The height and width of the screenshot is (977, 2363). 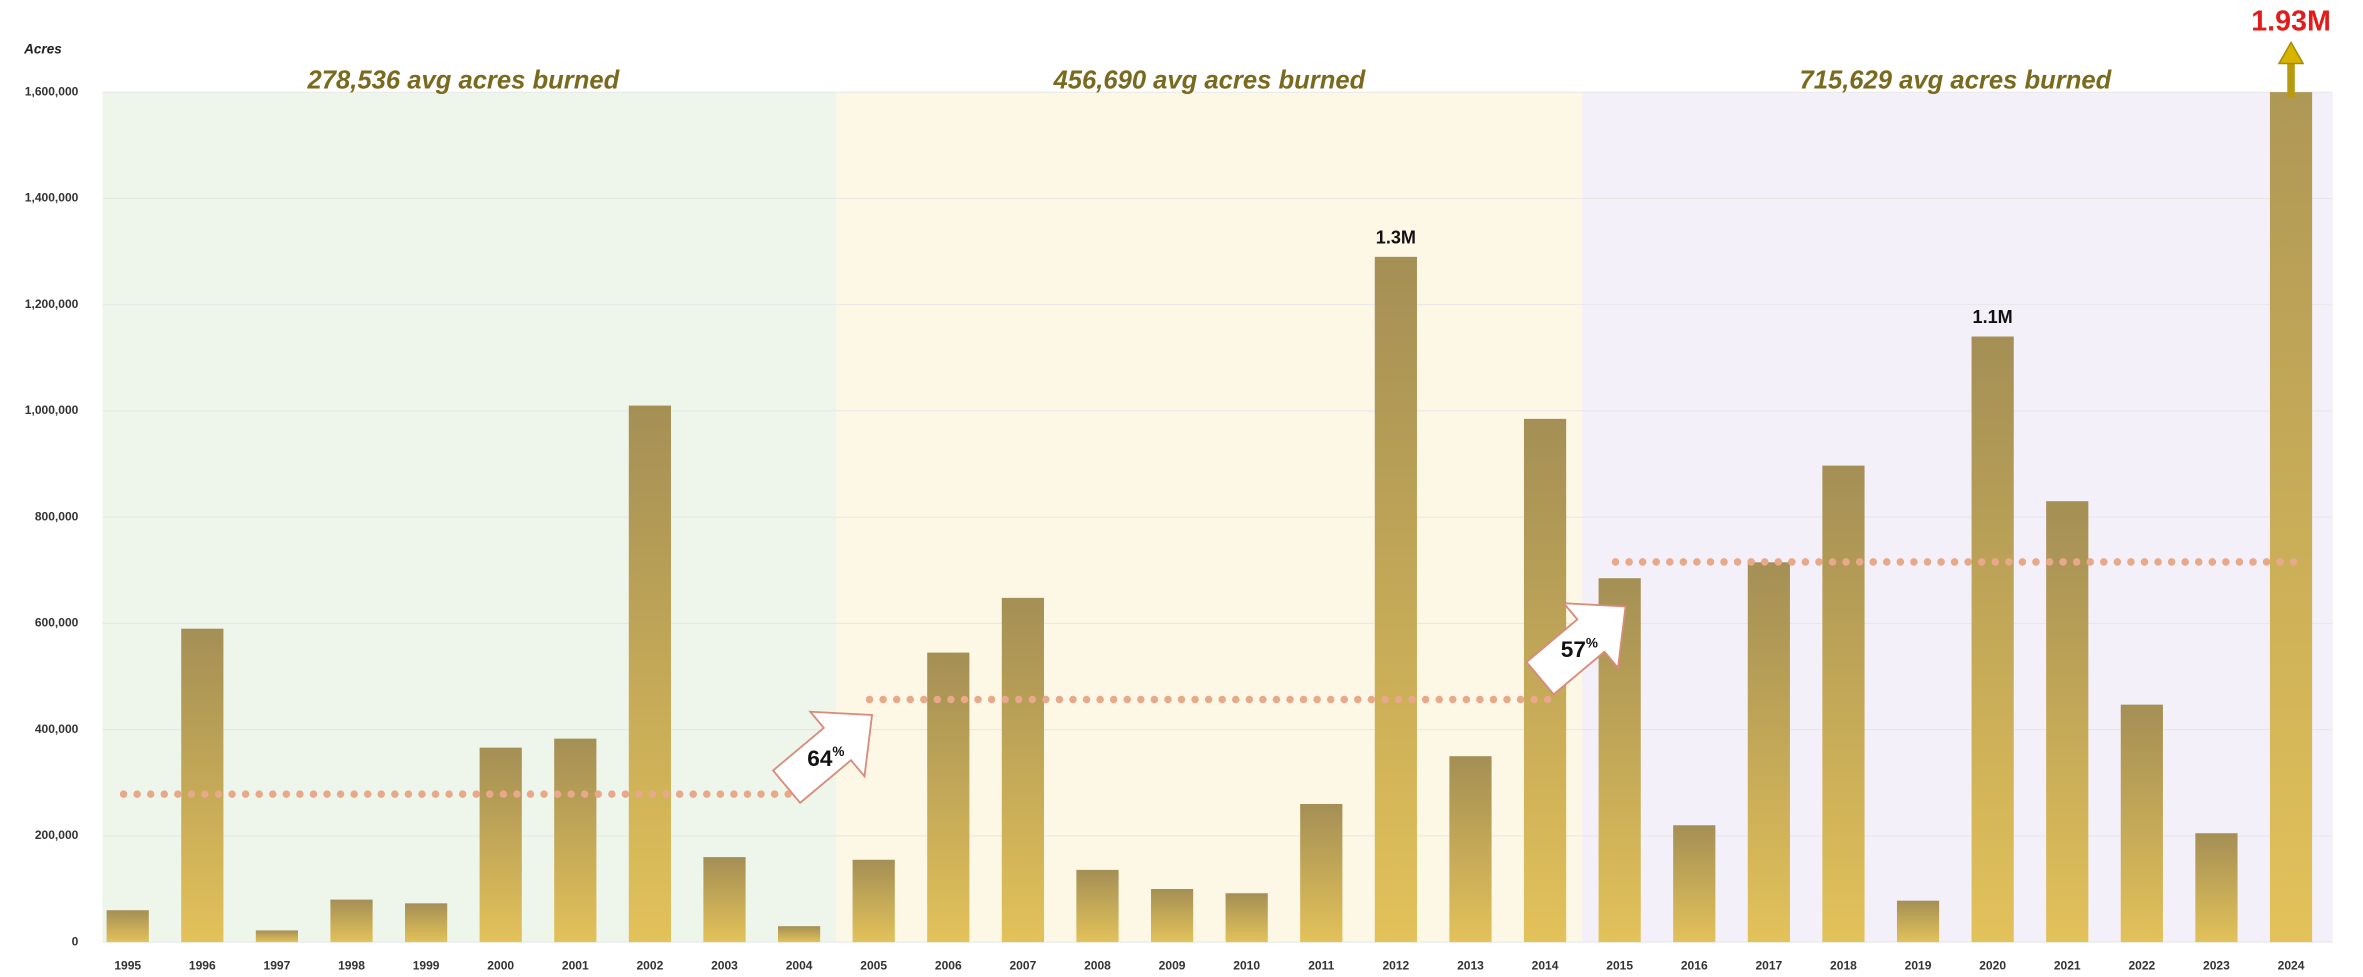 I want to click on x-tick-label: 2023, so click(x=2216, y=965).